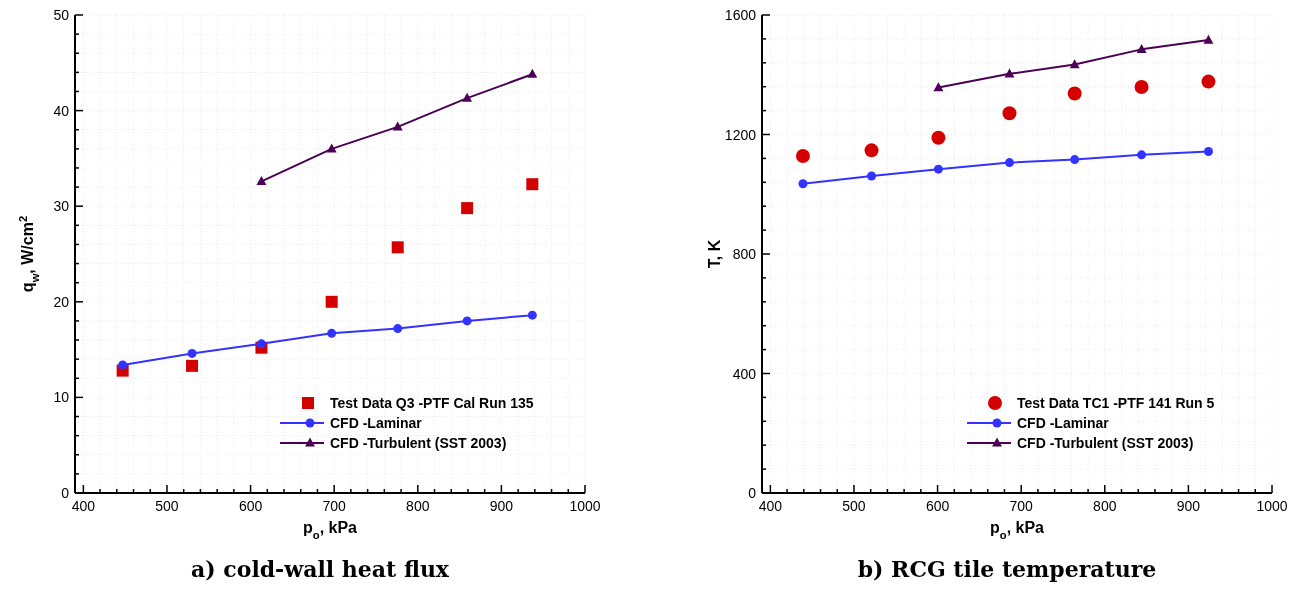 Image resolution: width=1298 pixels, height=591 pixels. What do you see at coordinates (432, 403) in the screenshot?
I see `legend-label: Test Data Q3 -PTF Cal Run 135` at bounding box center [432, 403].